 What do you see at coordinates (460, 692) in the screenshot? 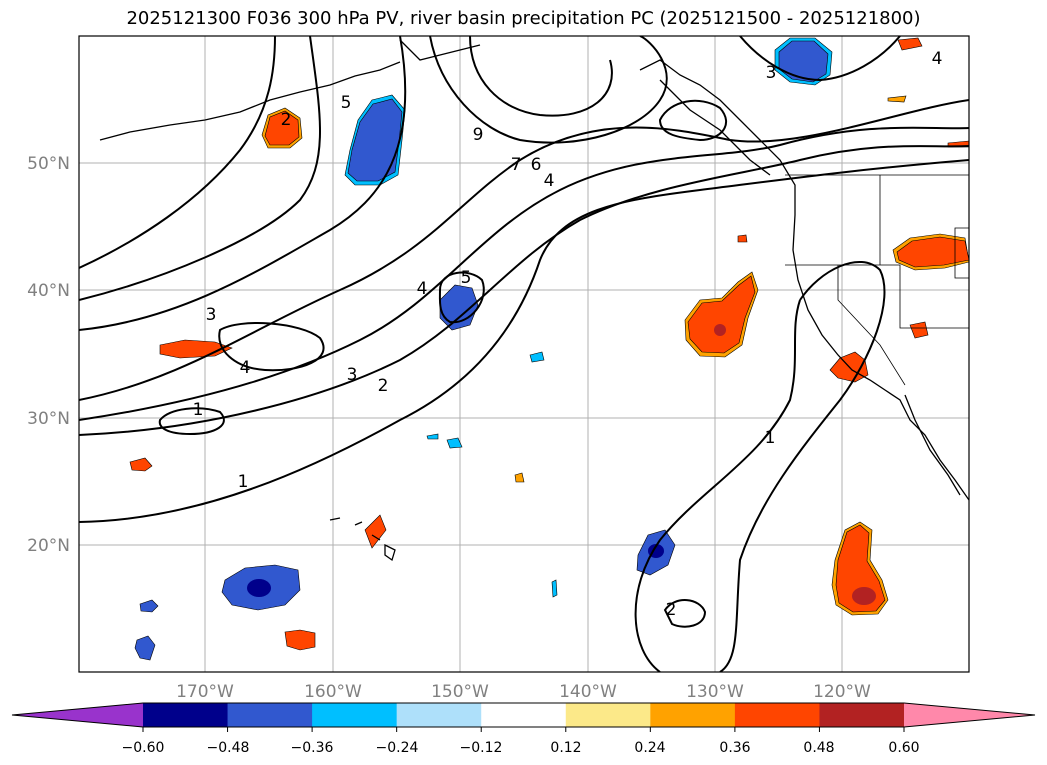
I see `lon-label: 150°W` at bounding box center [460, 692].